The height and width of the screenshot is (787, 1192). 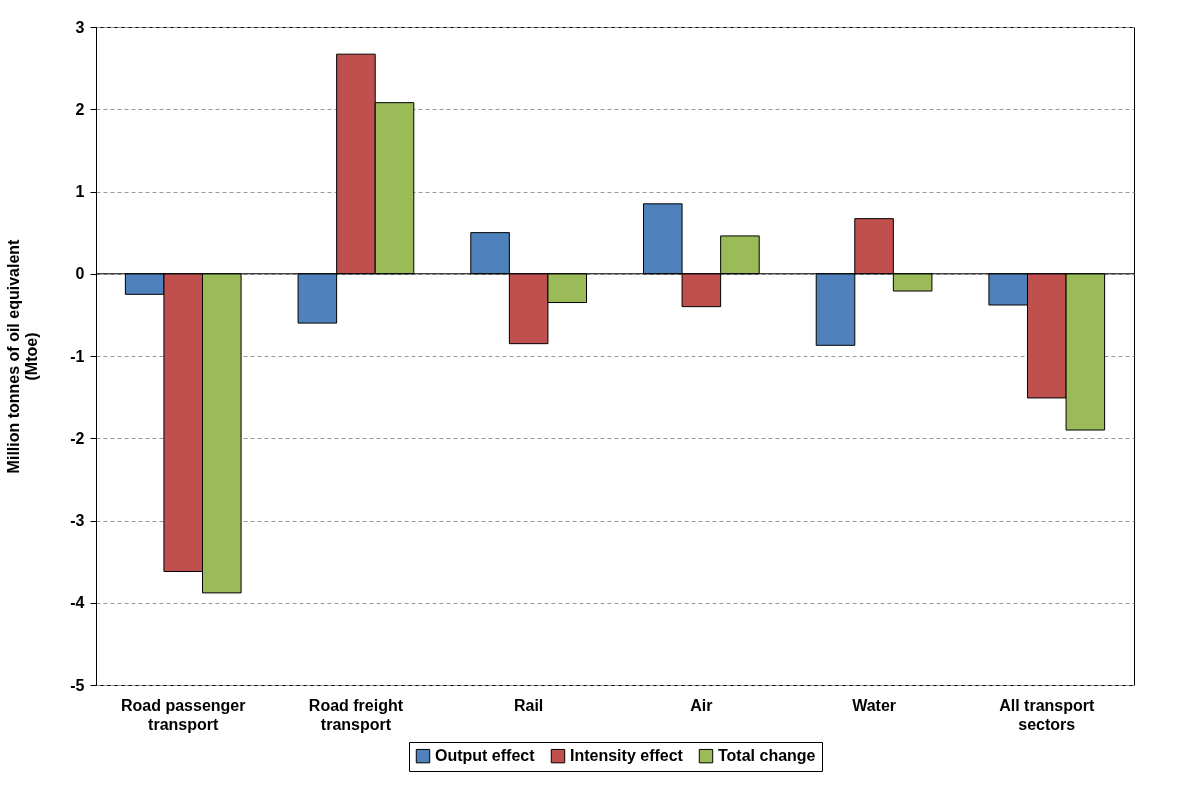 I want to click on y-tick-label: 1, so click(x=80, y=191).